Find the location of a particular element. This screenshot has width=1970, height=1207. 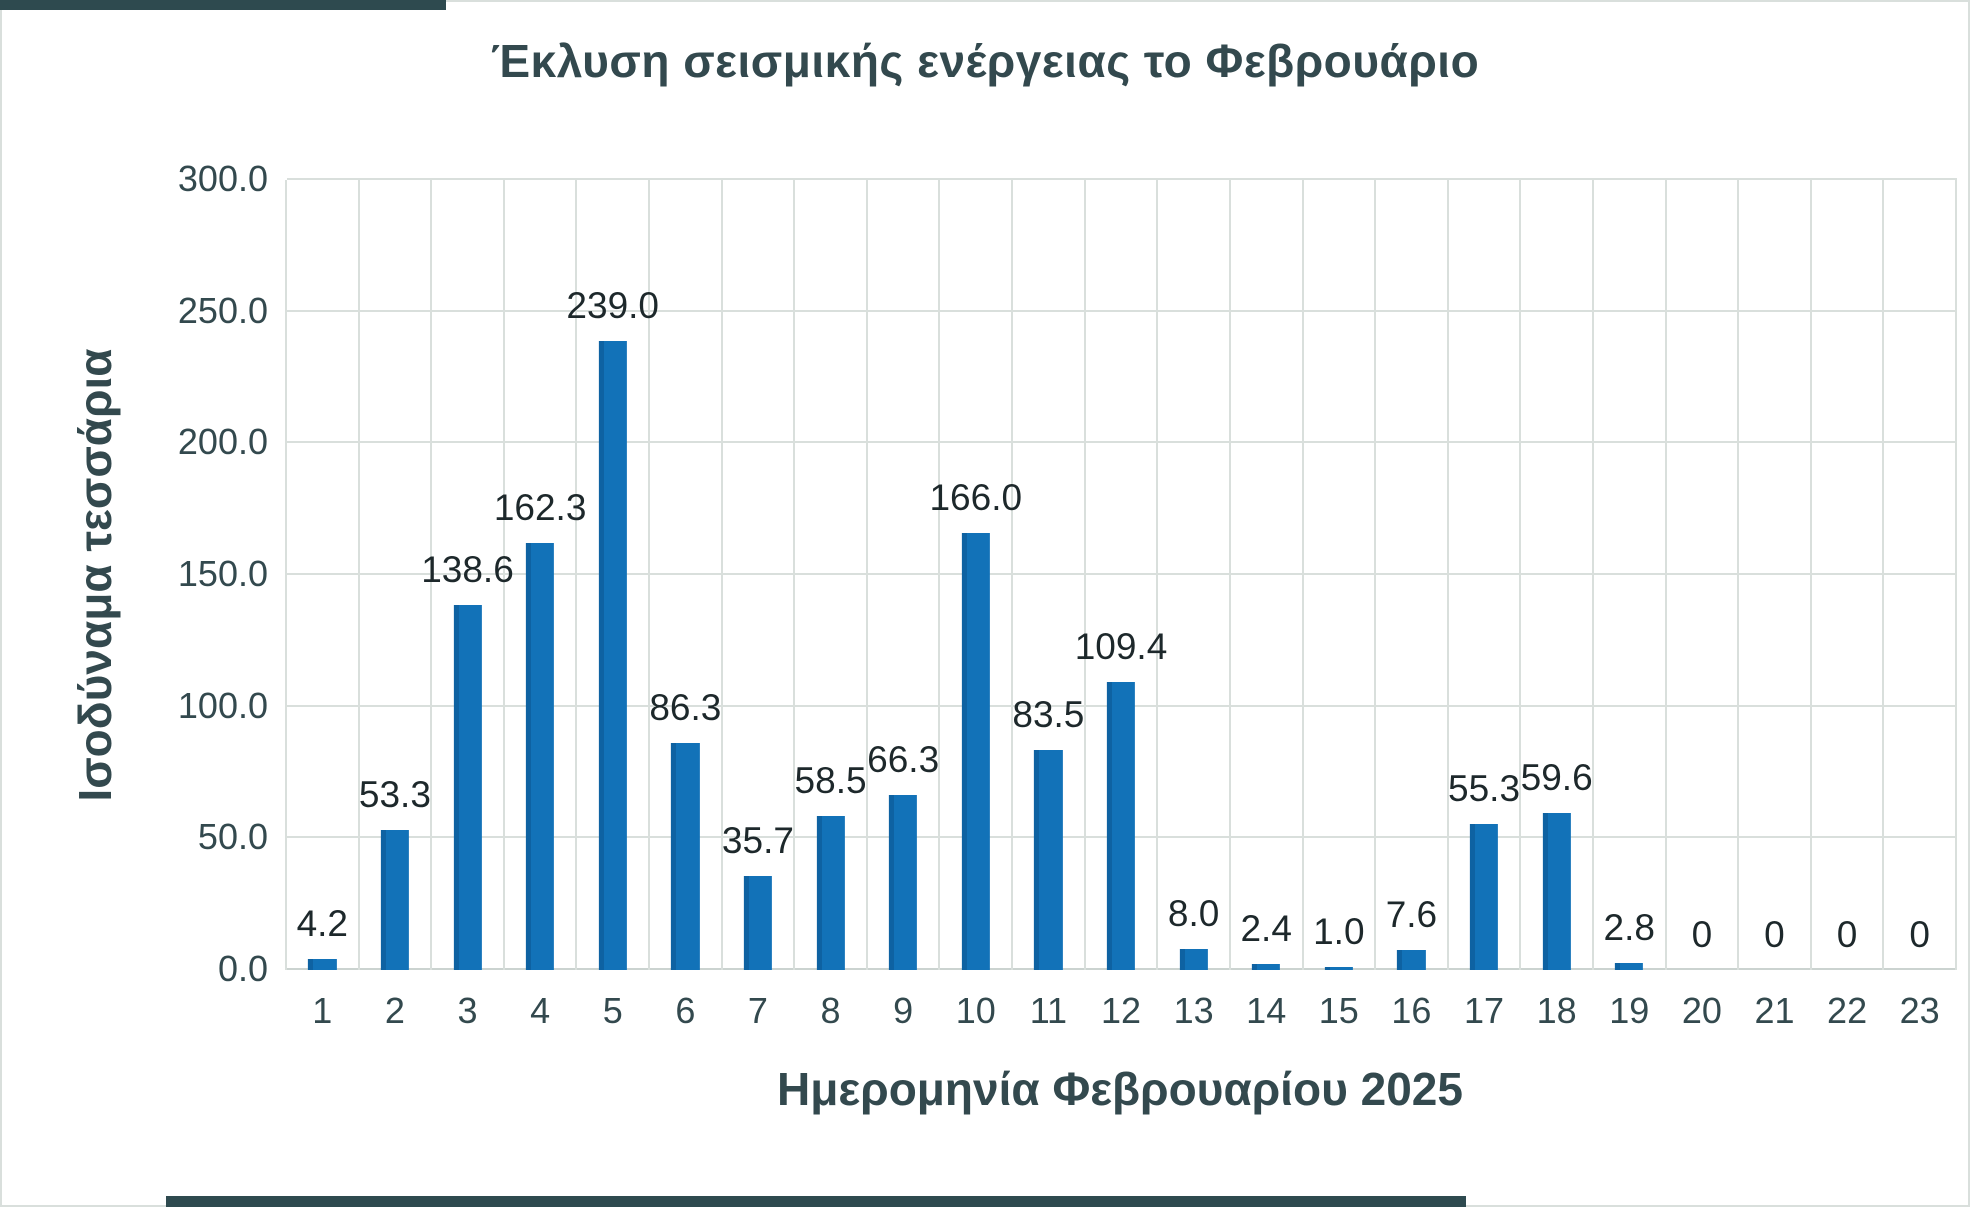

x-tick-label: 8 is located at coordinates (830, 1010).